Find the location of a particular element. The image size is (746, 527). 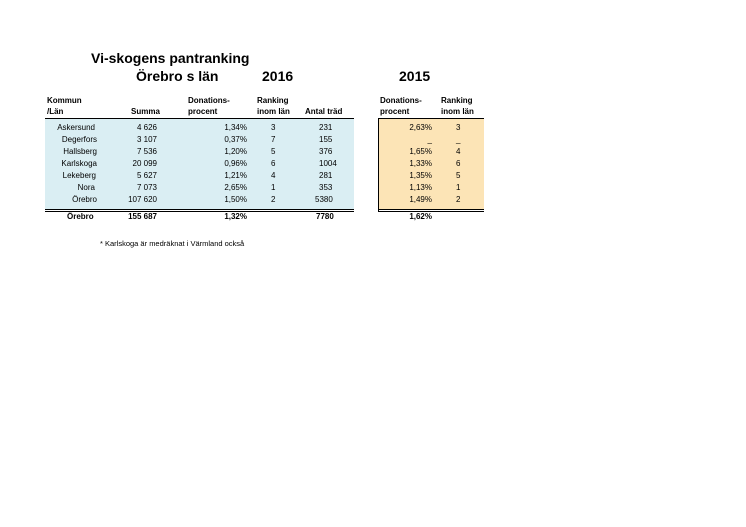

total-rule-2015-b is located at coordinates (431, 211).